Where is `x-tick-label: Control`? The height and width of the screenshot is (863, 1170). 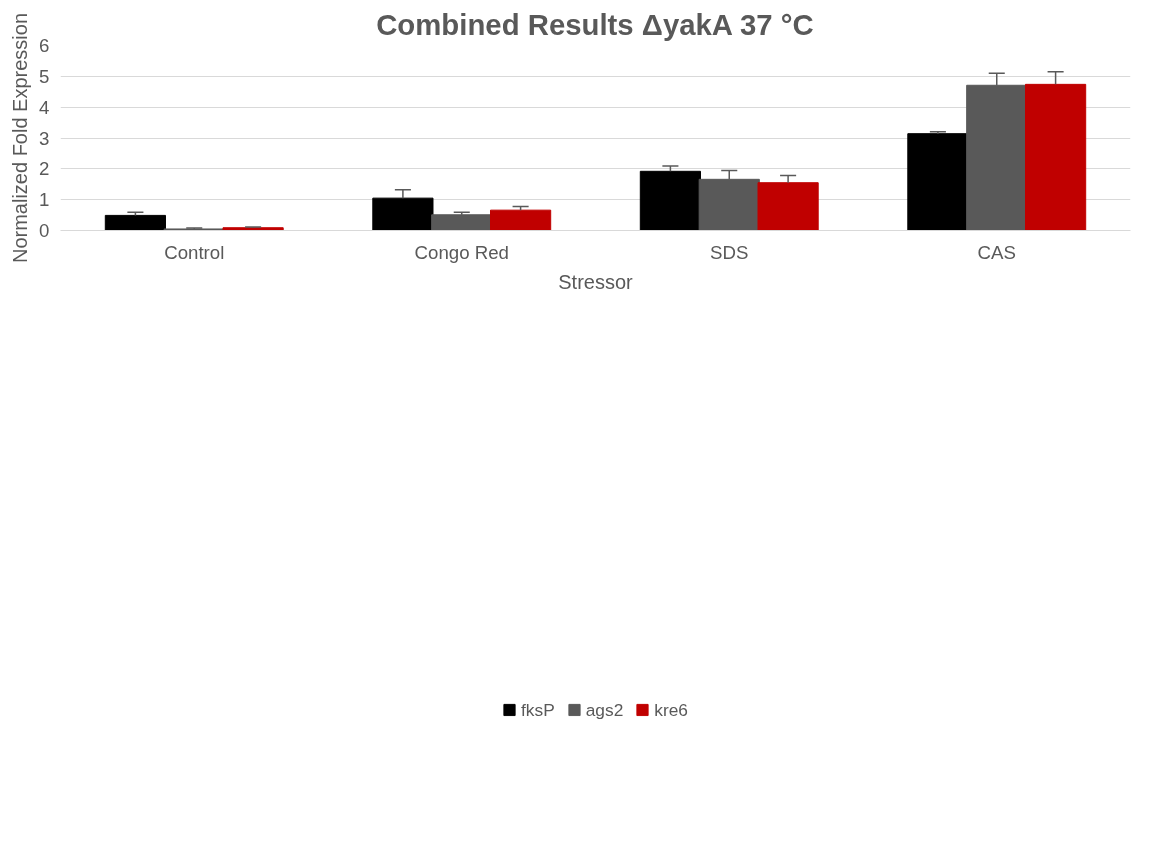
x-tick-label: Control is located at coordinates (194, 252).